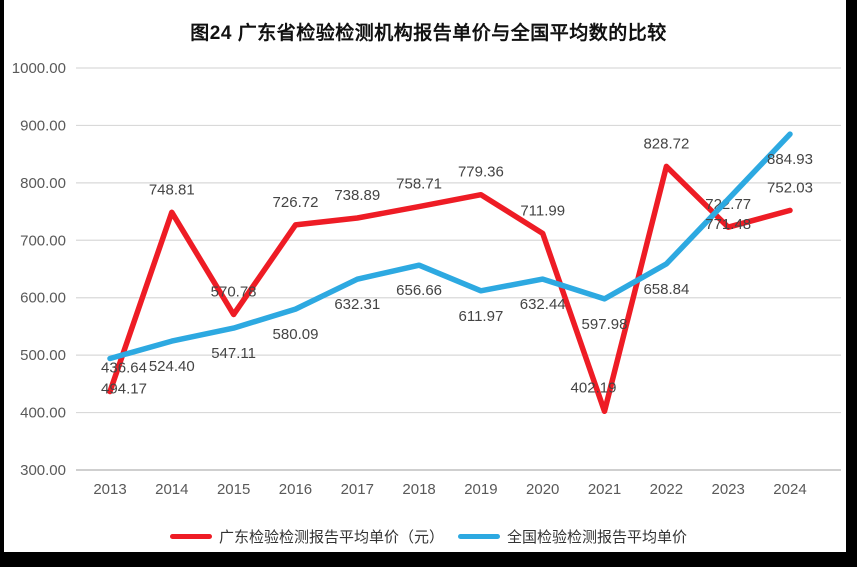 The width and height of the screenshot is (857, 567). Describe the element at coordinates (790, 159) in the screenshot. I see `data-label: 884.93` at that location.